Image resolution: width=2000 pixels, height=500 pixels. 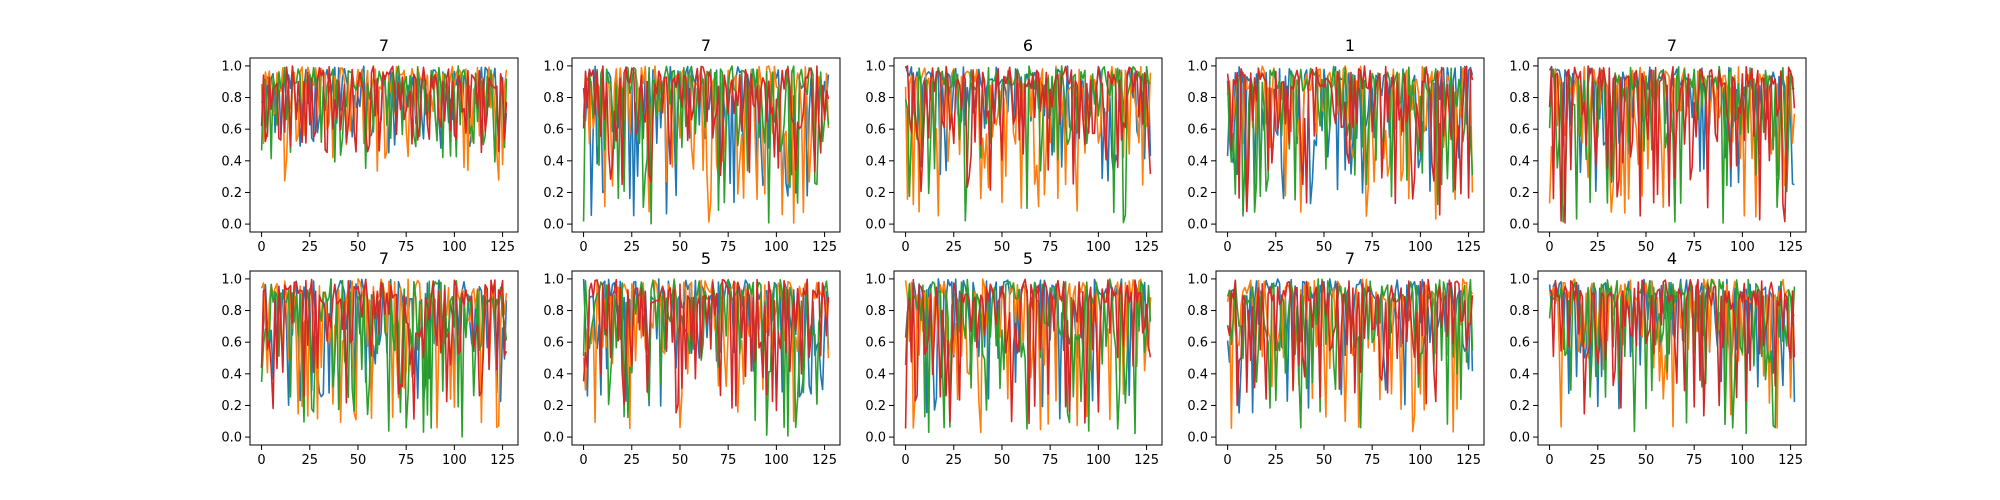 I want to click on subplot-8: 0 25 50 75 100 125 0.0 0.2 0.4 0.6 0.8 1.0 5, so click(x=1014, y=358).